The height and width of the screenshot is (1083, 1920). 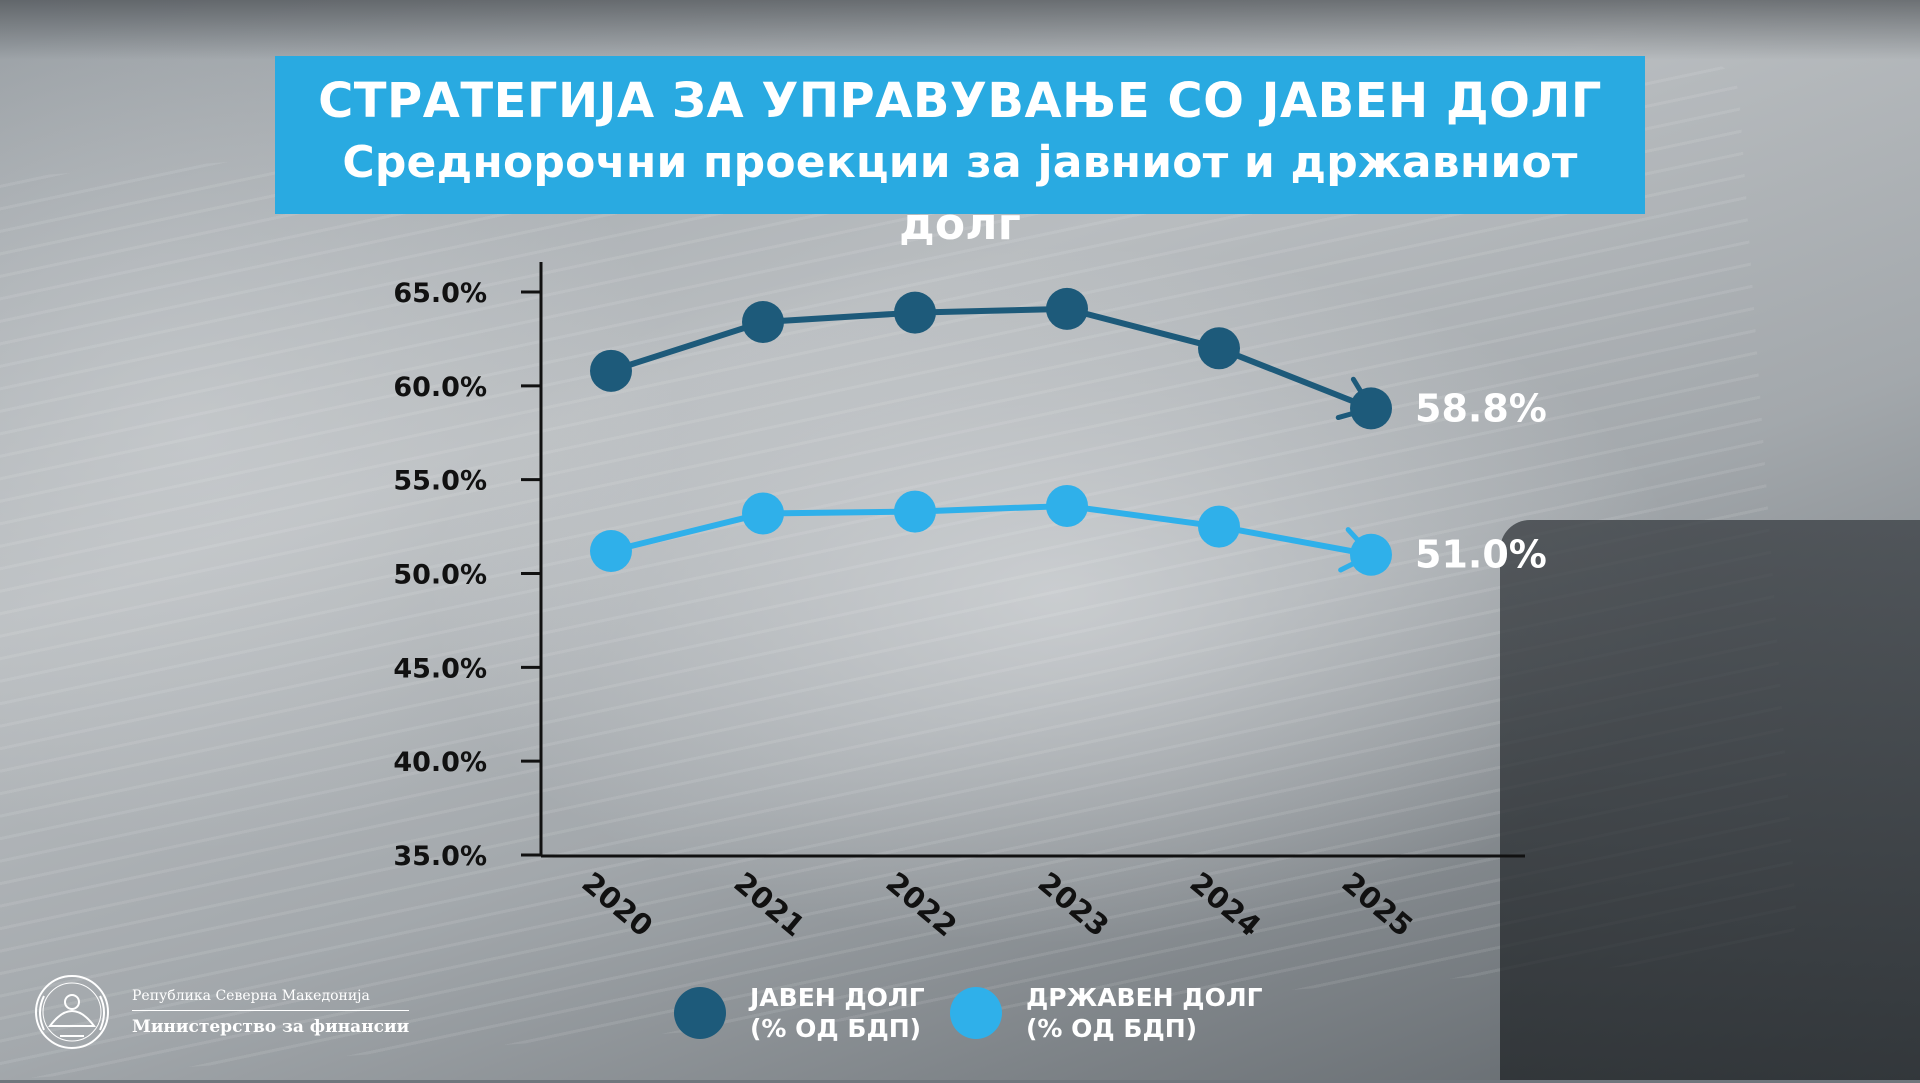 I want to click on end-value-label: 51.0%, so click(x=1481, y=555).